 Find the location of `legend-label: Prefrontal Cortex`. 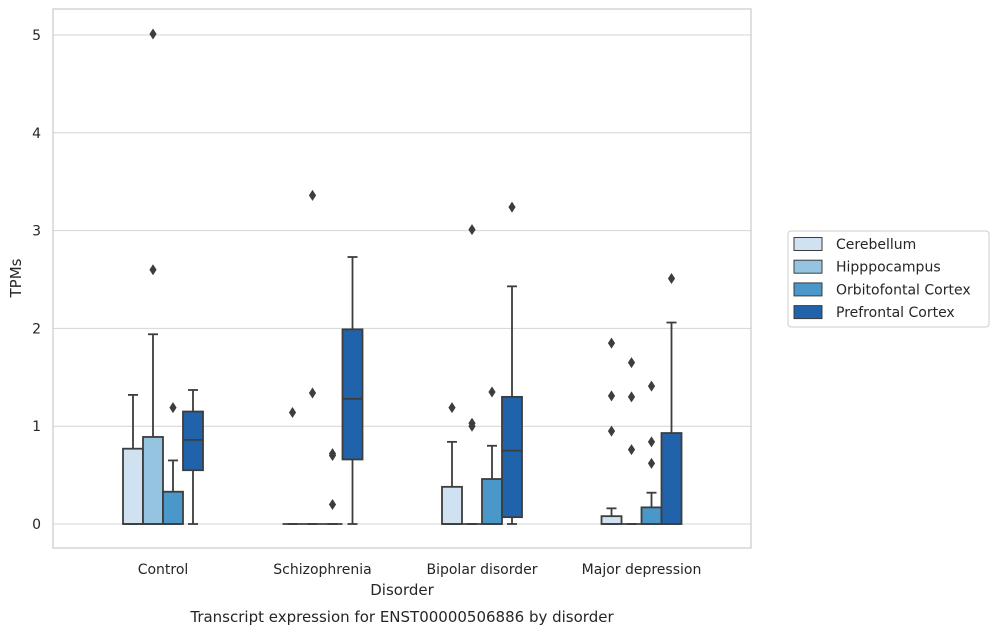

legend-label: Prefrontal Cortex is located at coordinates (895, 313).